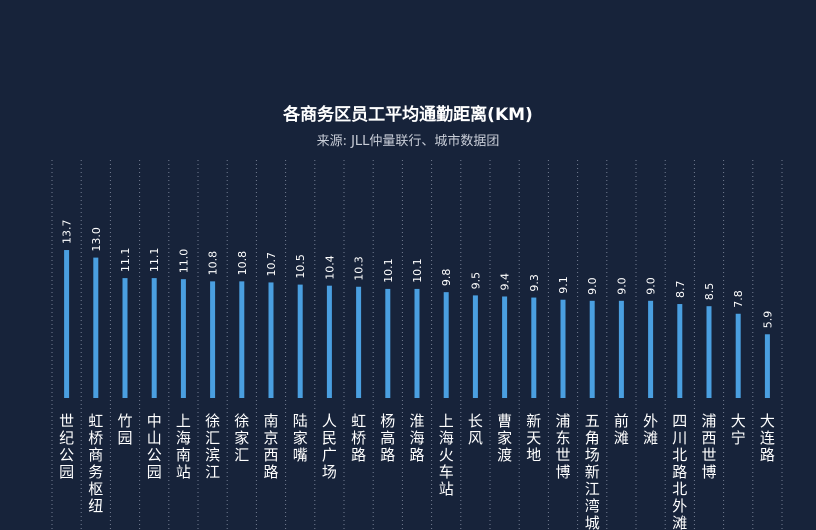 Image resolution: width=816 pixels, height=530 pixels. I want to click on category-label: 四川北路北外滩, so click(679, 471).